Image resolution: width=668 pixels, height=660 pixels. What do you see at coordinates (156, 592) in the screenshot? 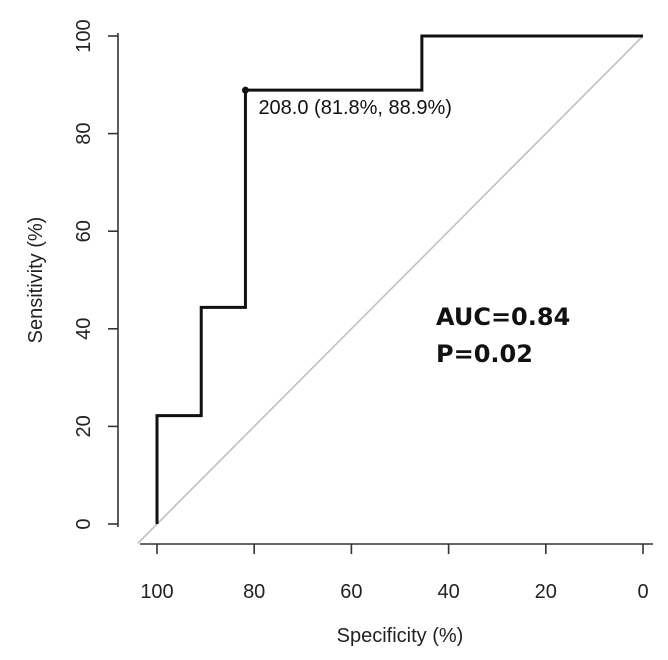
I see `x-tick-label: 100` at bounding box center [156, 592].